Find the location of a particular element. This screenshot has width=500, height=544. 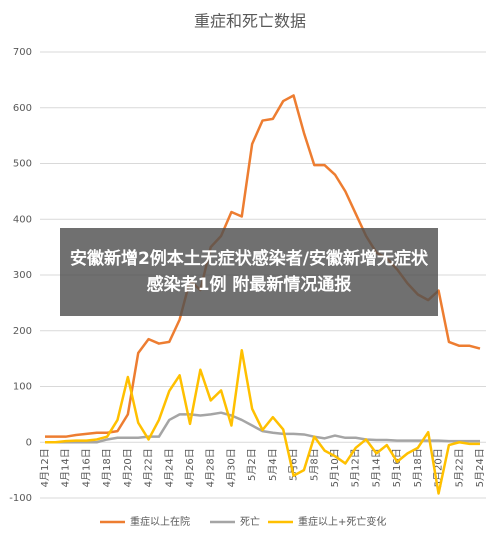

x-tick-label: 4月26日 is located at coordinates (190, 467).